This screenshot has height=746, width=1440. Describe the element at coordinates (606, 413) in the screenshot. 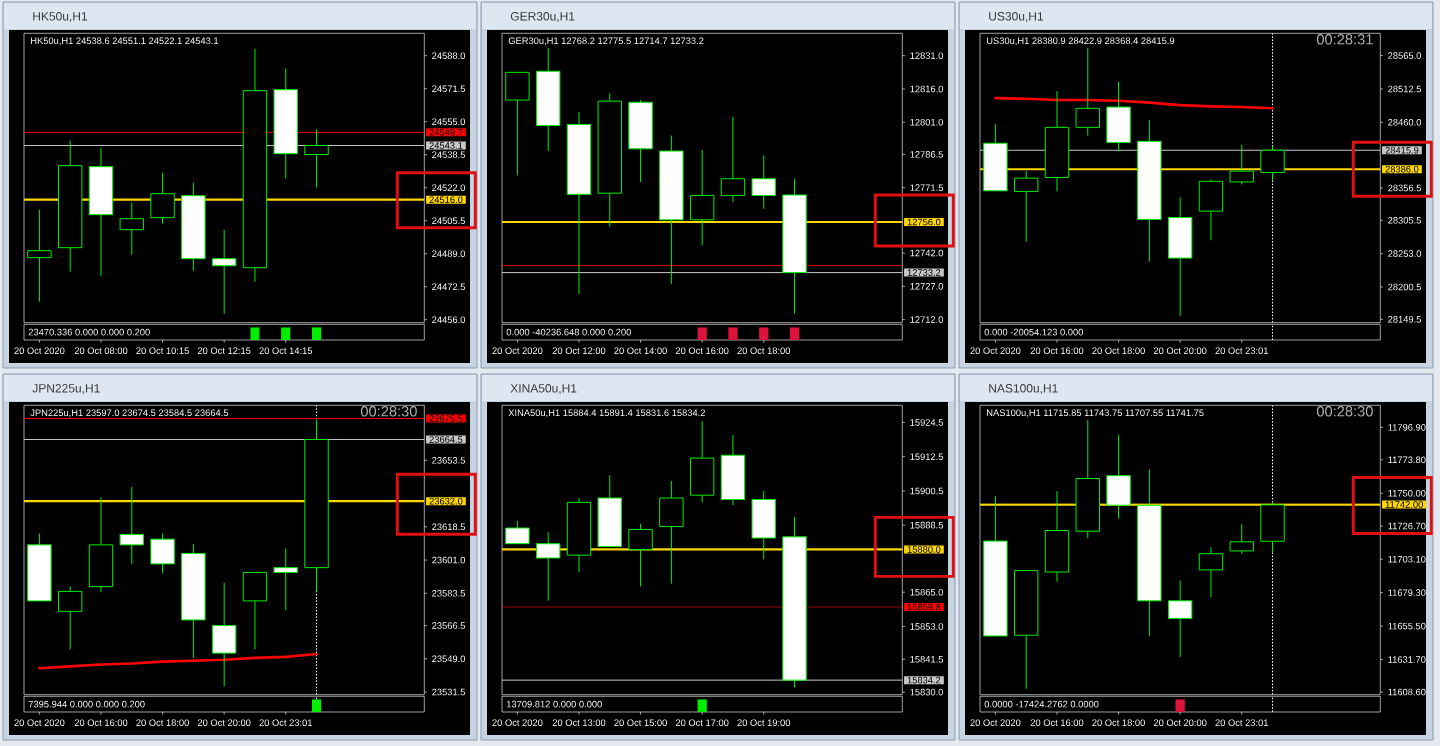

I see `chart-subtitle: XINA50u,H1 15884.4 15891.4 15831.6 15834.2` at that location.